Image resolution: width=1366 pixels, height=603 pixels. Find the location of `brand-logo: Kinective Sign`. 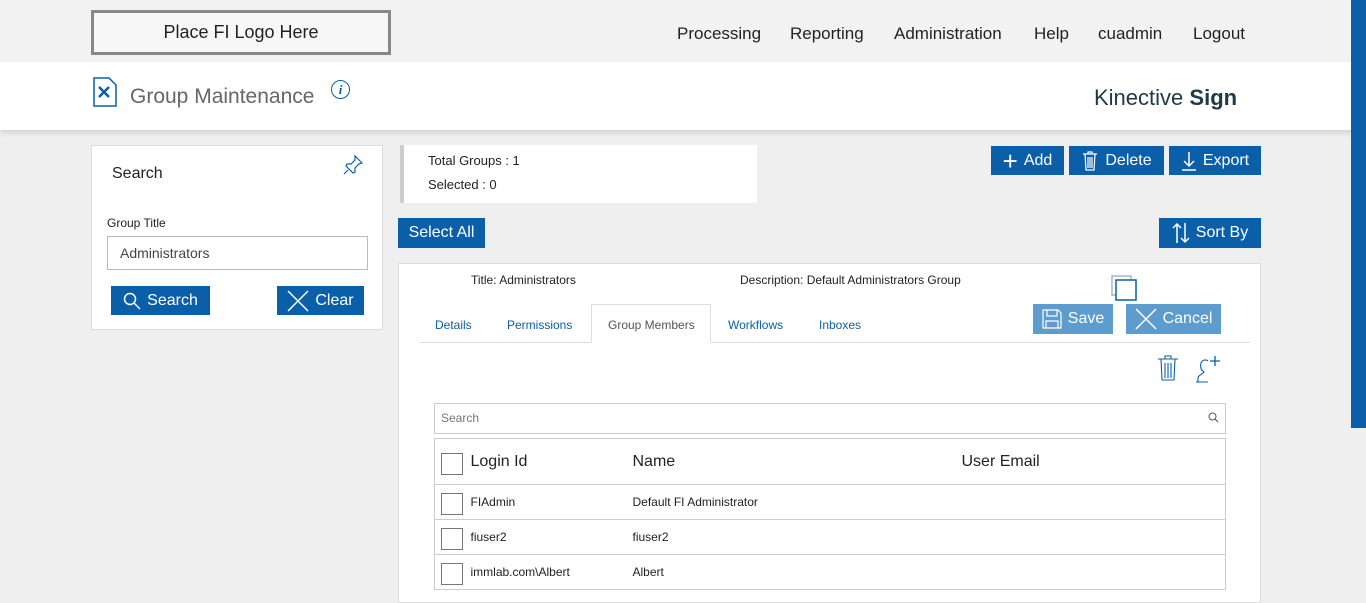

brand-logo: Kinective Sign is located at coordinates (1165, 98).